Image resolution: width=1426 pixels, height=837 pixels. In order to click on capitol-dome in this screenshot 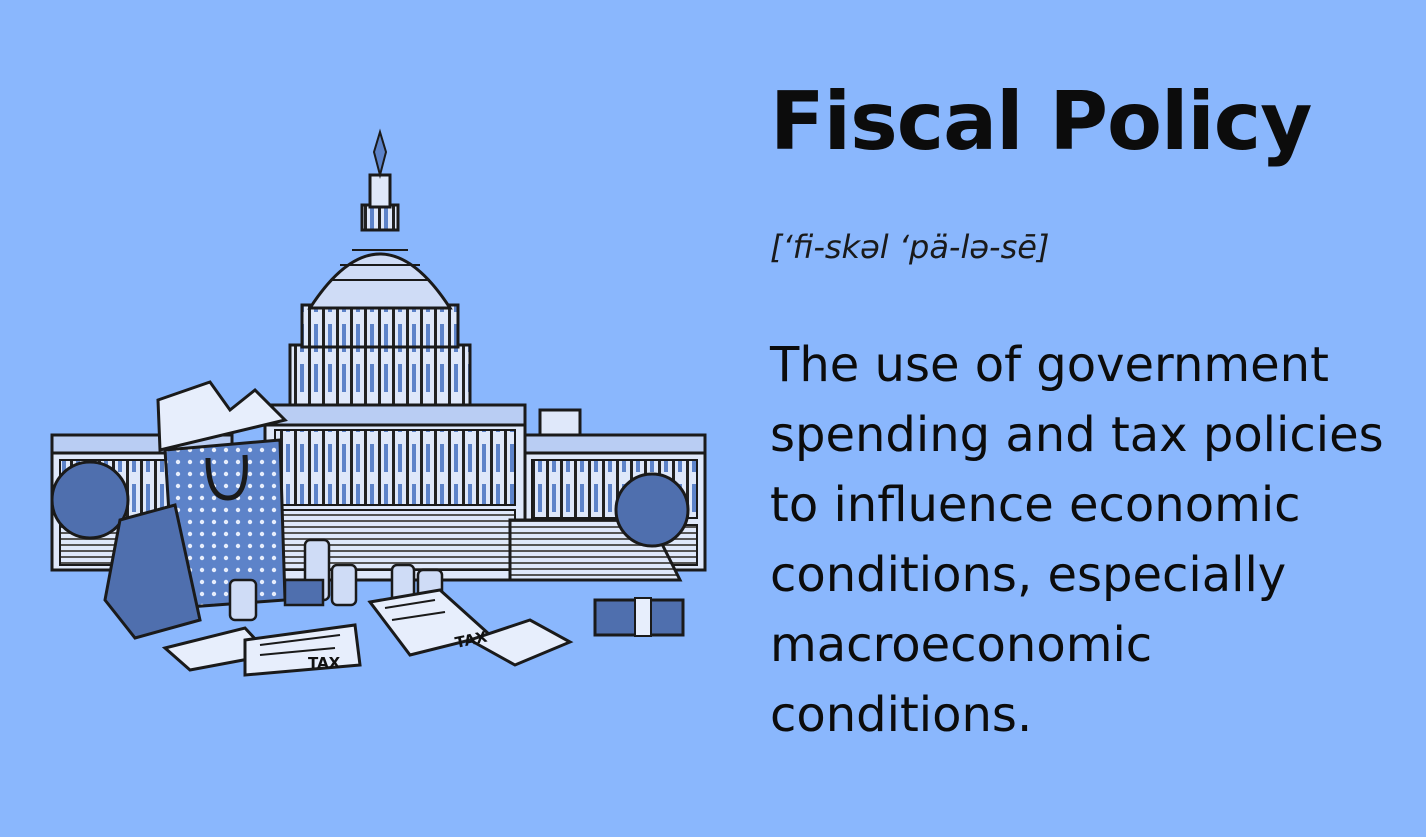, I will do `click(380, 267)`.